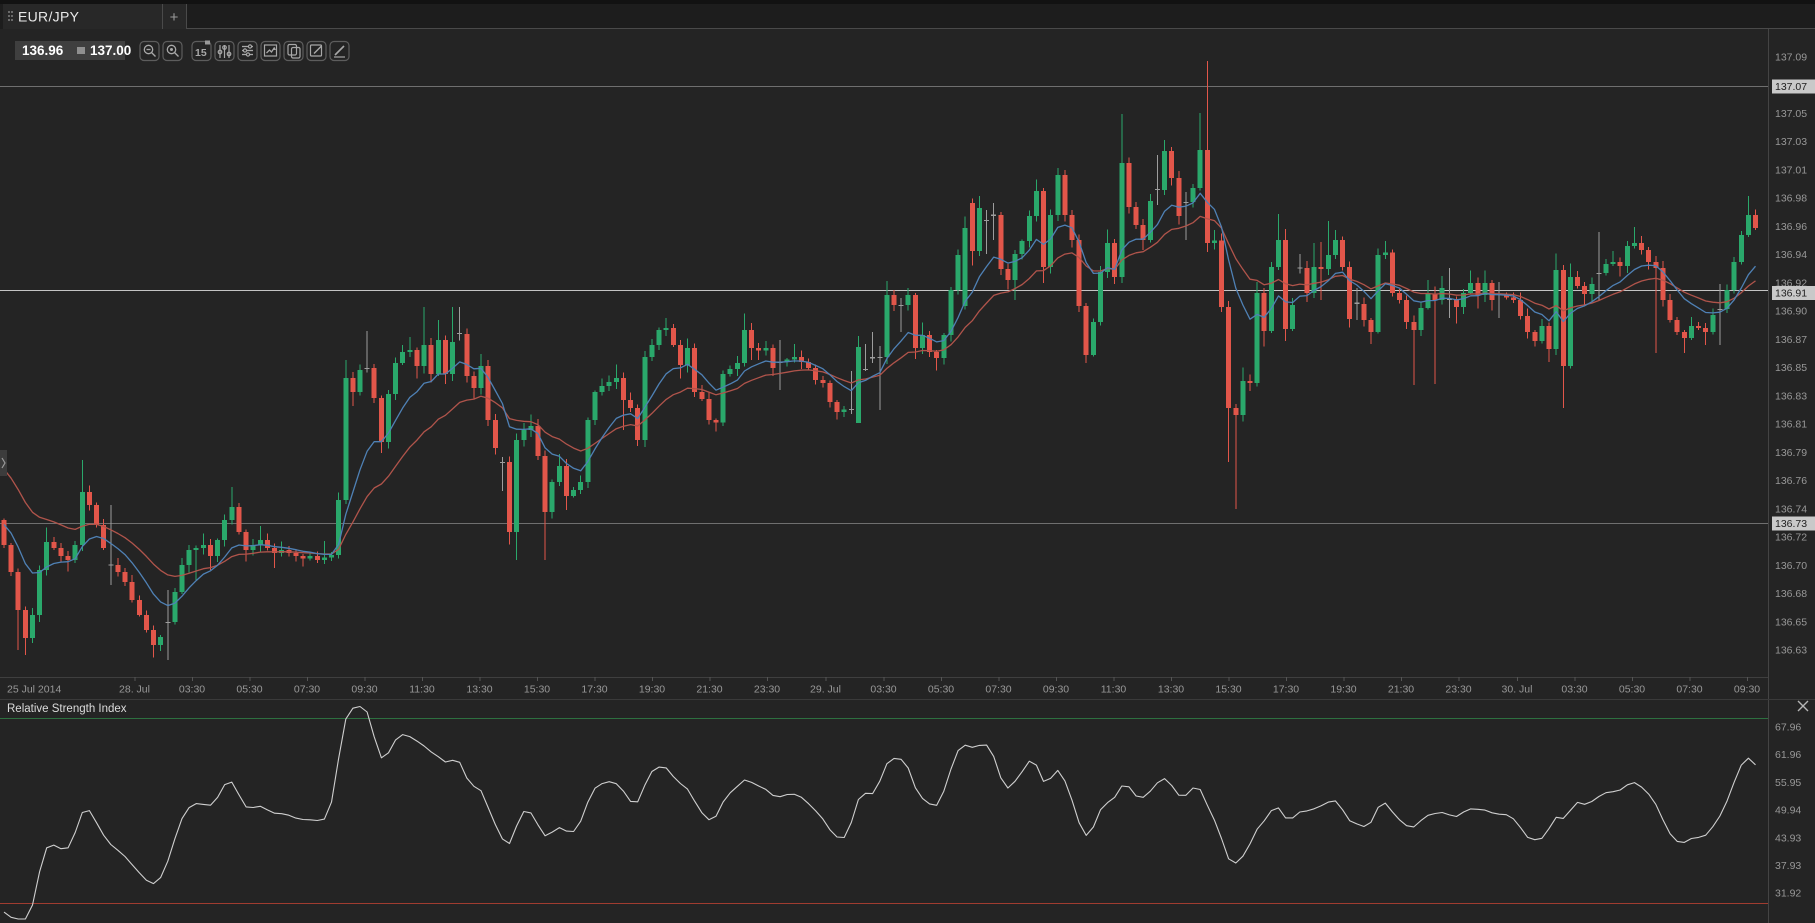 This screenshot has height=923, width=1815. I want to click on svg-text: 137.03, so click(1791, 142).